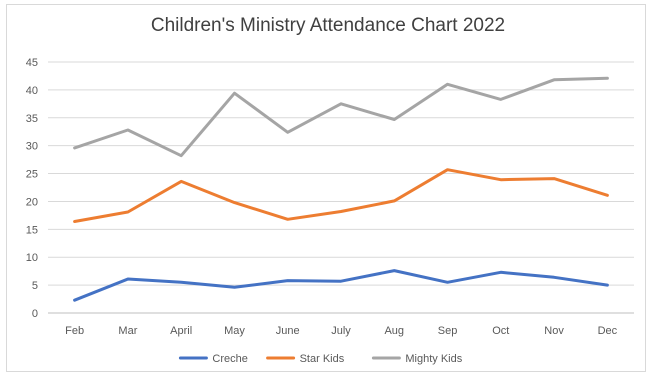  Describe the element at coordinates (433, 359) in the screenshot. I see `legend-label-mighty-kids: Mighty Kids` at that location.